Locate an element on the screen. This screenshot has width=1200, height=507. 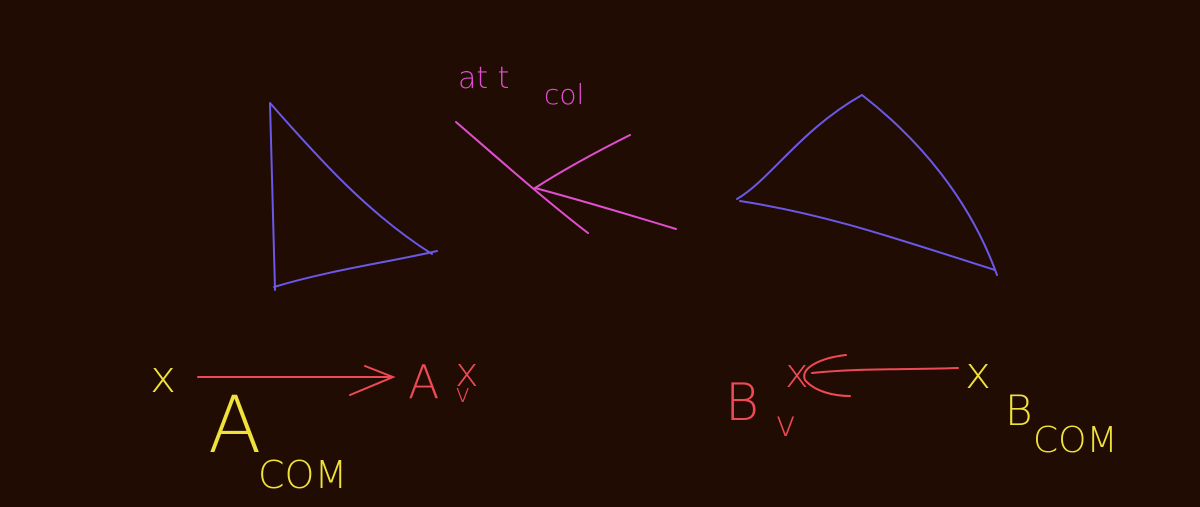
right-target-main: B is located at coordinates (742, 403).